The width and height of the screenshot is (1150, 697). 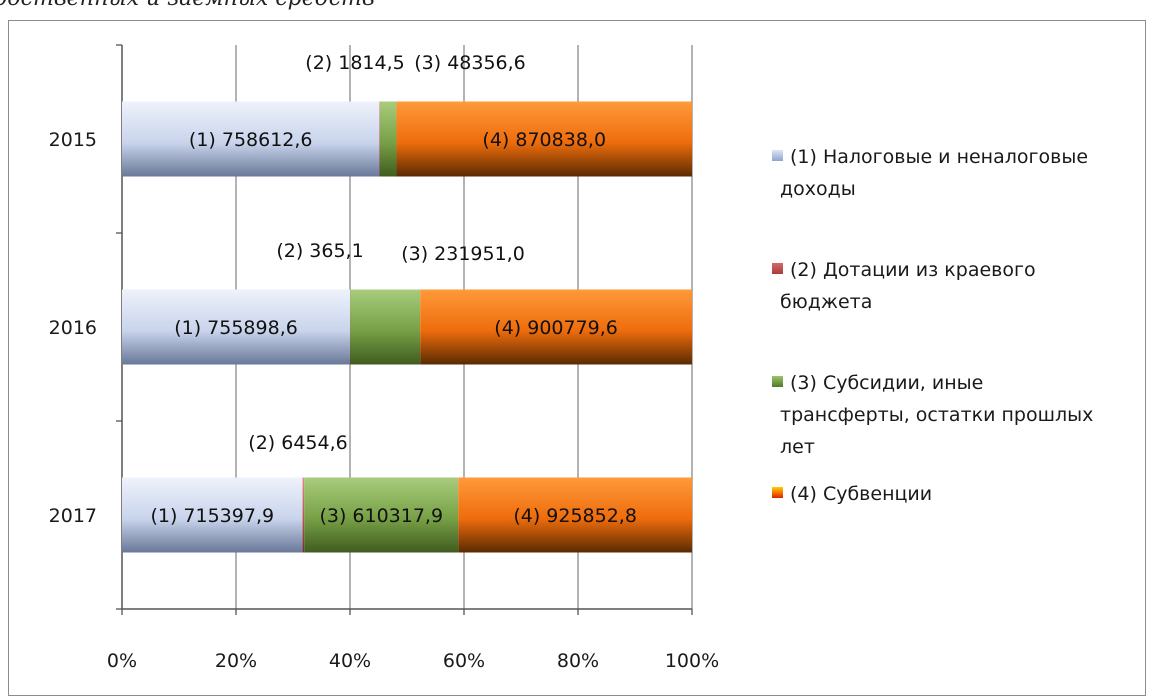 I want to click on data-label: (4) 870838,0, so click(x=544, y=140).